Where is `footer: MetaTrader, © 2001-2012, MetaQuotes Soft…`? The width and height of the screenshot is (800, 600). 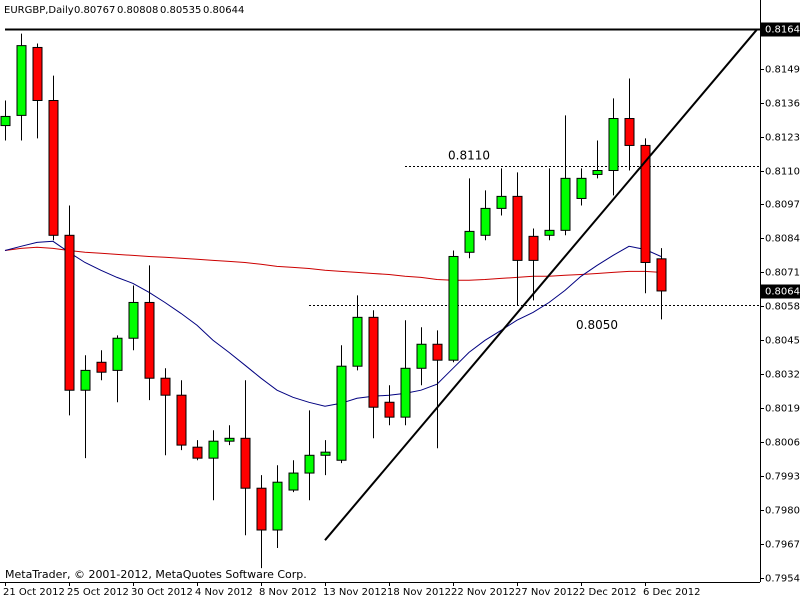
footer: MetaTrader, © 2001-2012, MetaQuotes Soft… is located at coordinates (156, 574).